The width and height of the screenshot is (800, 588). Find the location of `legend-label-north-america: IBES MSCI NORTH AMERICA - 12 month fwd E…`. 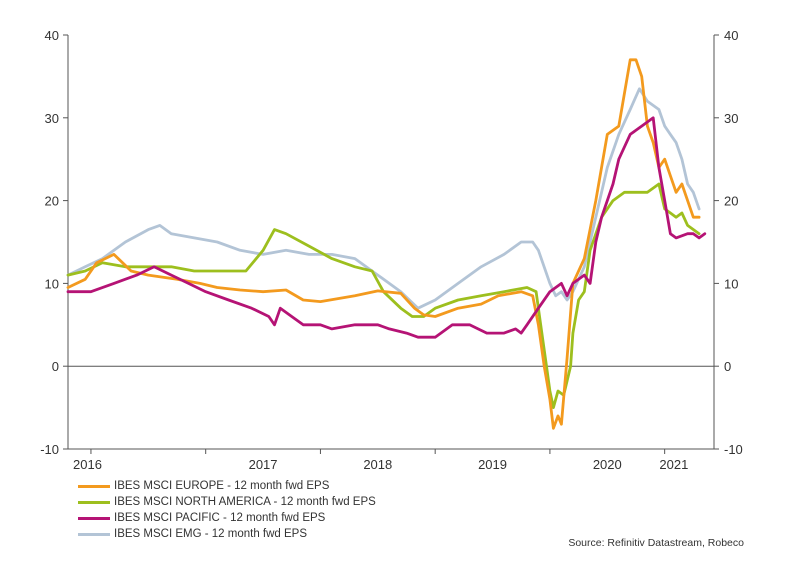

legend-label-north-america: IBES MSCI NORTH AMERICA - 12 month fwd E… is located at coordinates (245, 502).